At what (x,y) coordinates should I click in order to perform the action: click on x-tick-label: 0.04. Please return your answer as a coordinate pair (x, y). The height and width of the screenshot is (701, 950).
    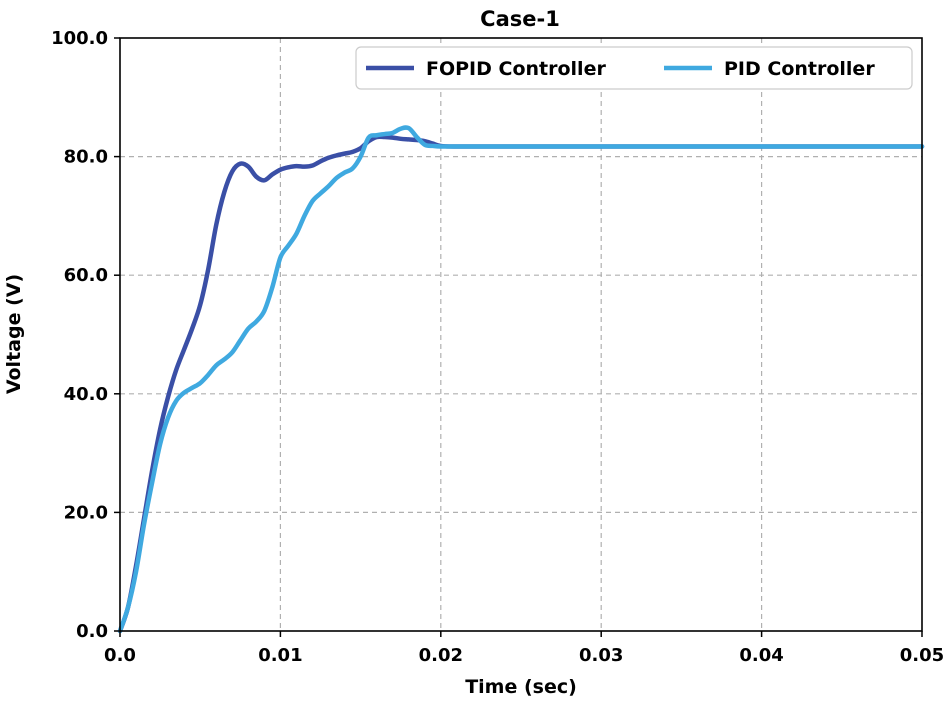
    Looking at the image, I should click on (761, 655).